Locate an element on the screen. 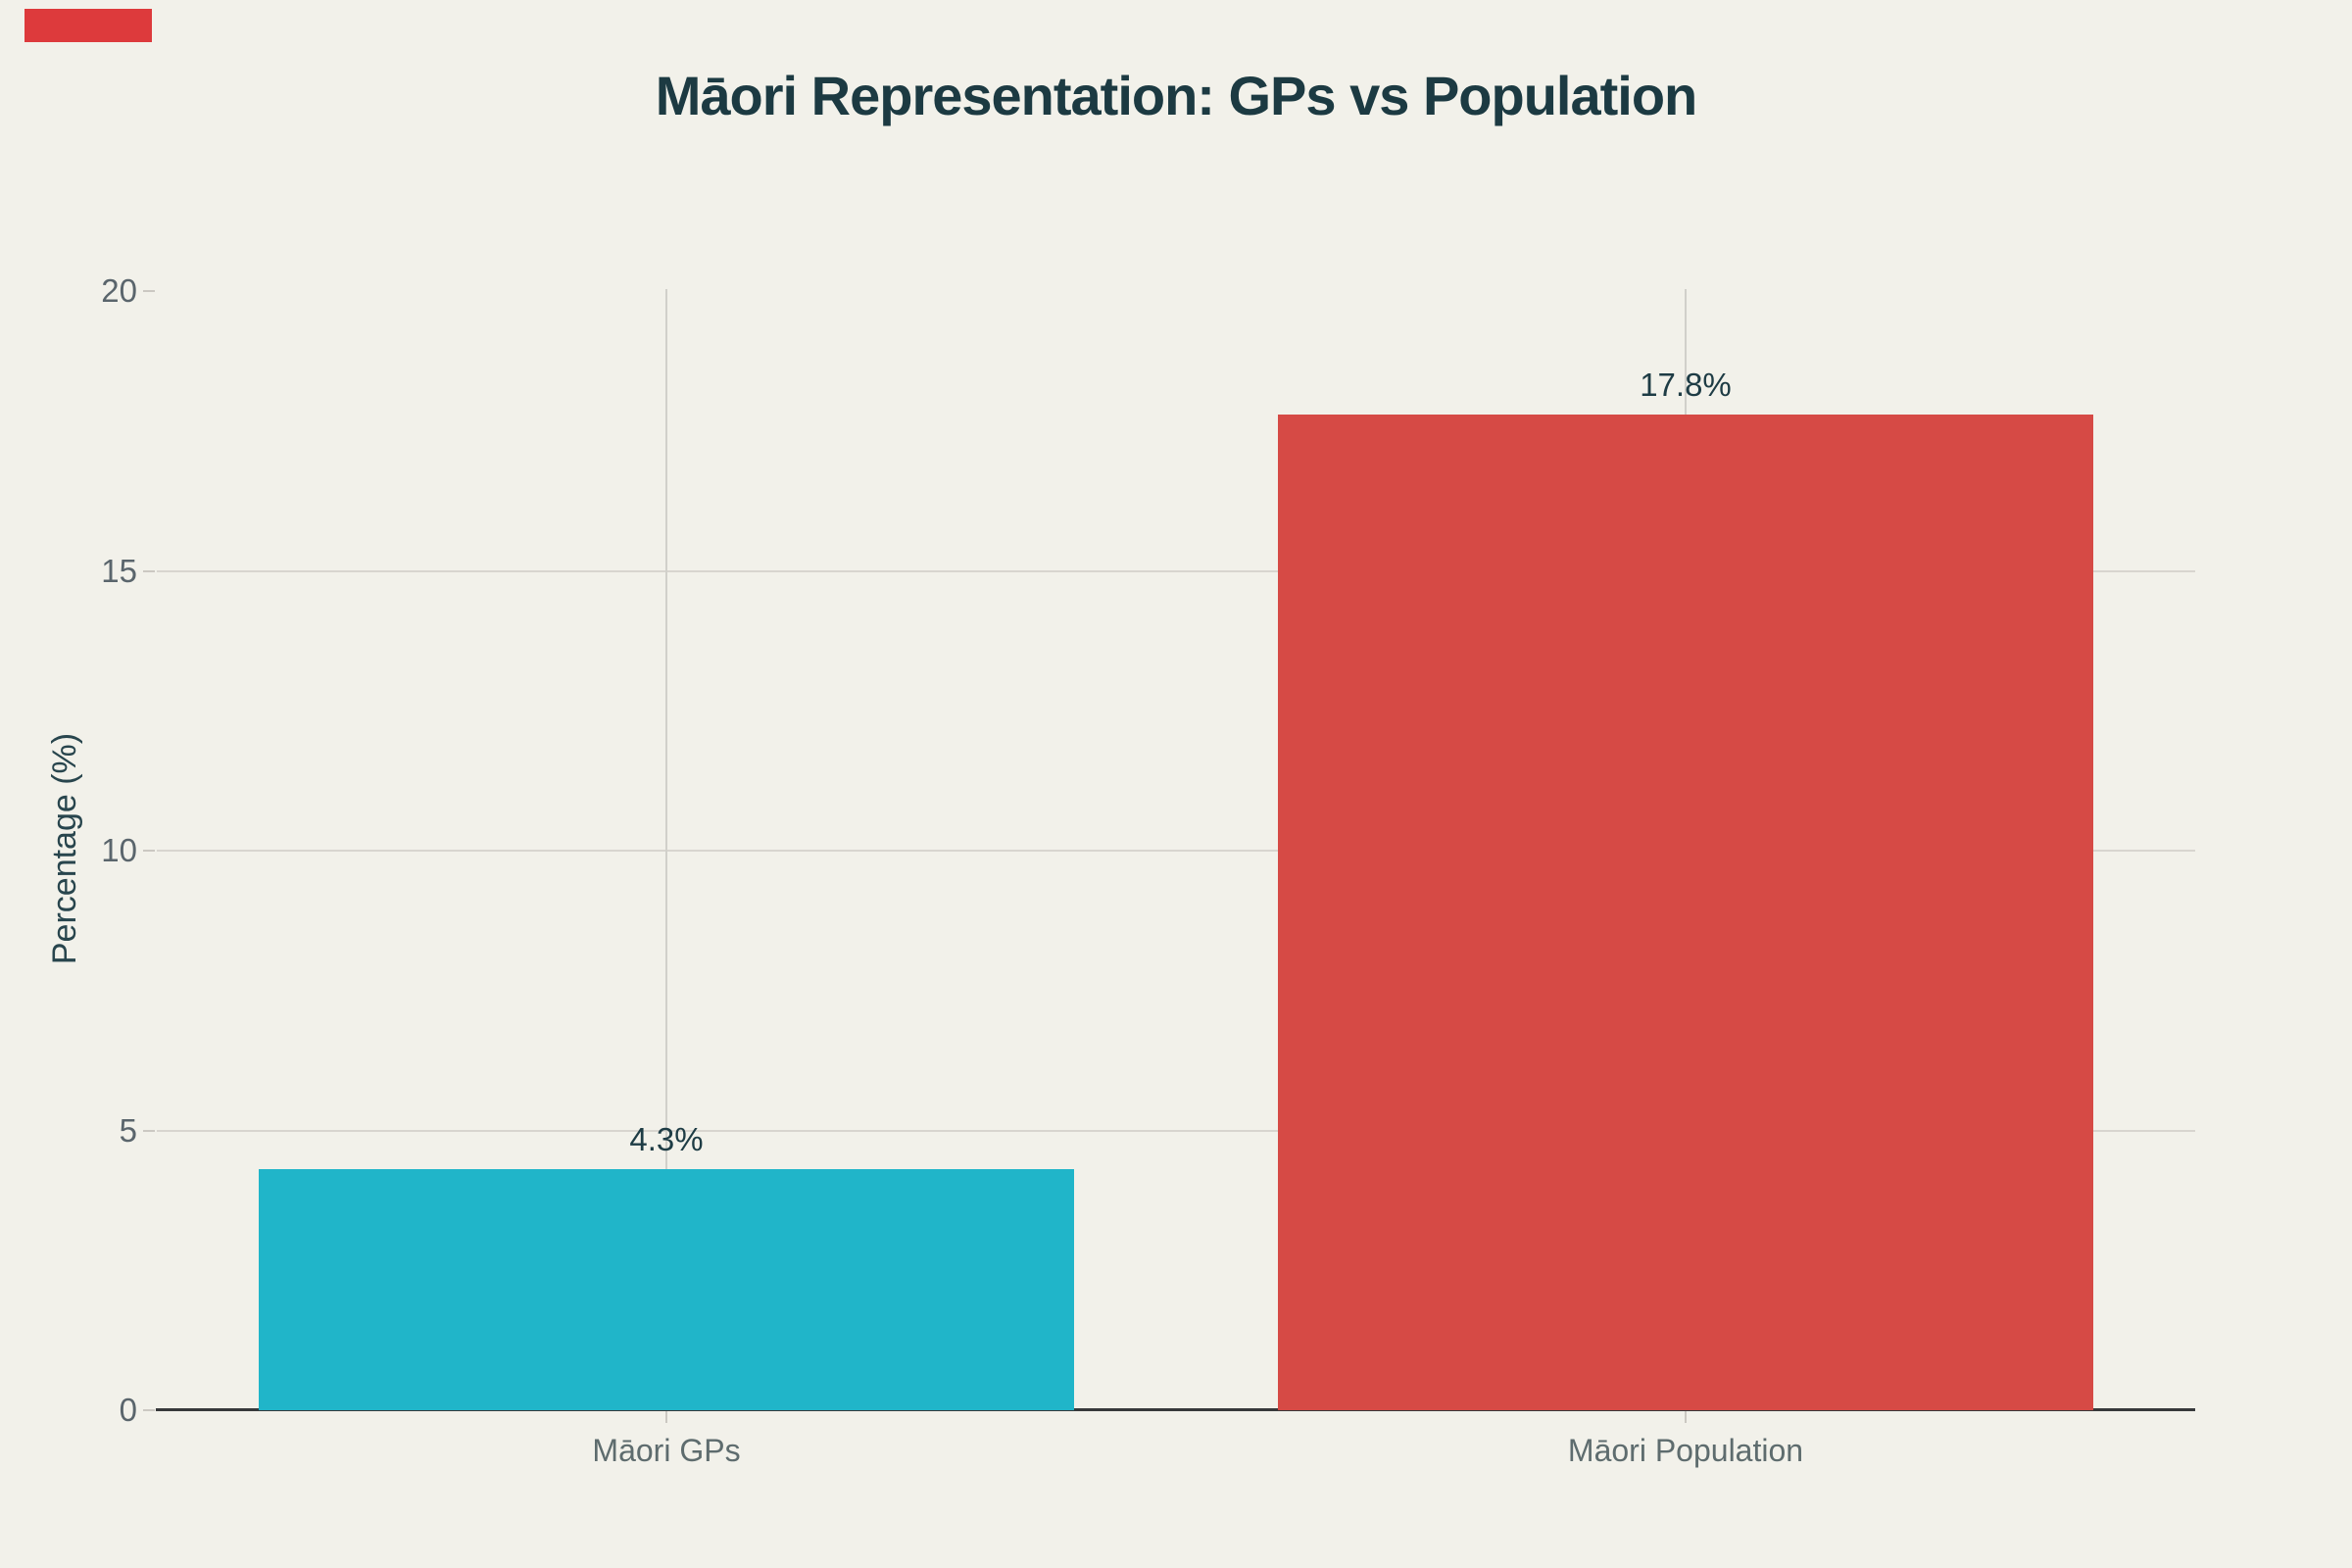  value-label: 4.3% is located at coordinates (666, 1139).